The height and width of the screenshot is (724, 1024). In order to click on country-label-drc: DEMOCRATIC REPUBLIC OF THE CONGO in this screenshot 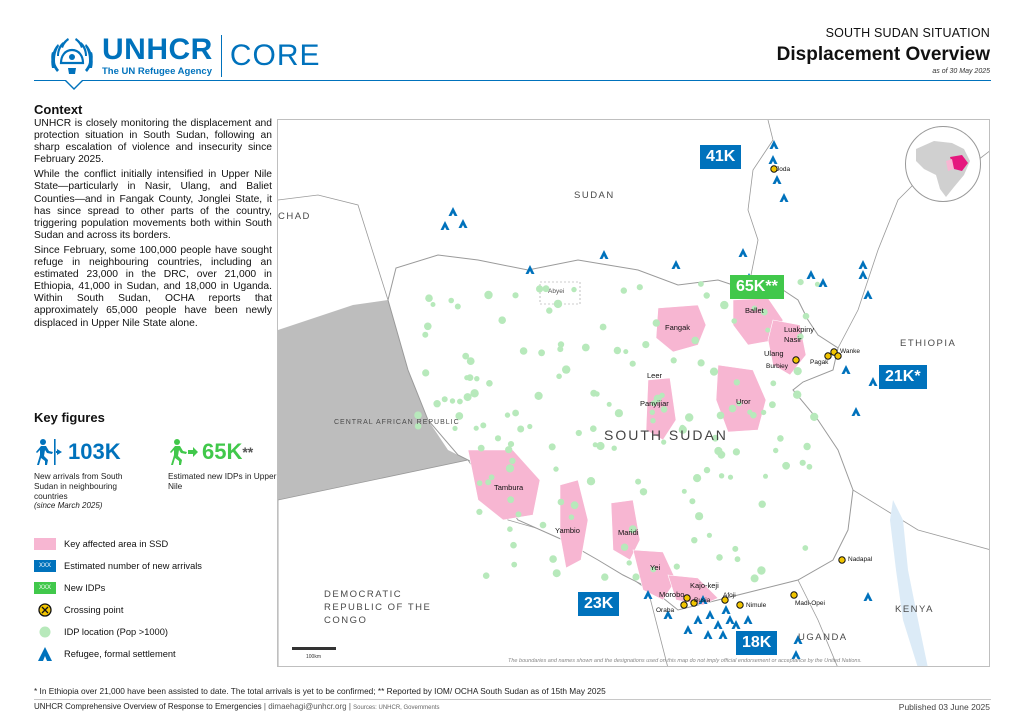, I will do `click(378, 607)`.